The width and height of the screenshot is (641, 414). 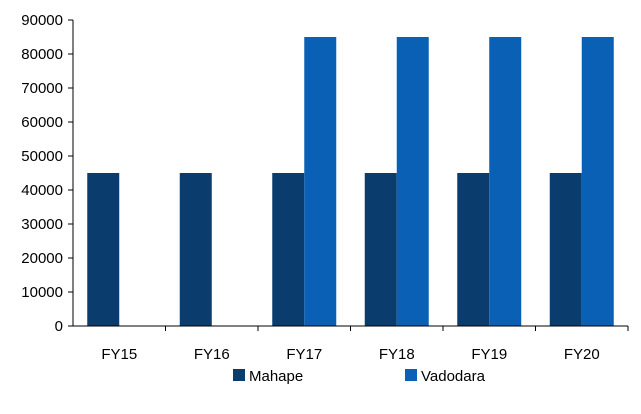 What do you see at coordinates (565, 249) in the screenshot?
I see `bar-mahape-fy20` at bounding box center [565, 249].